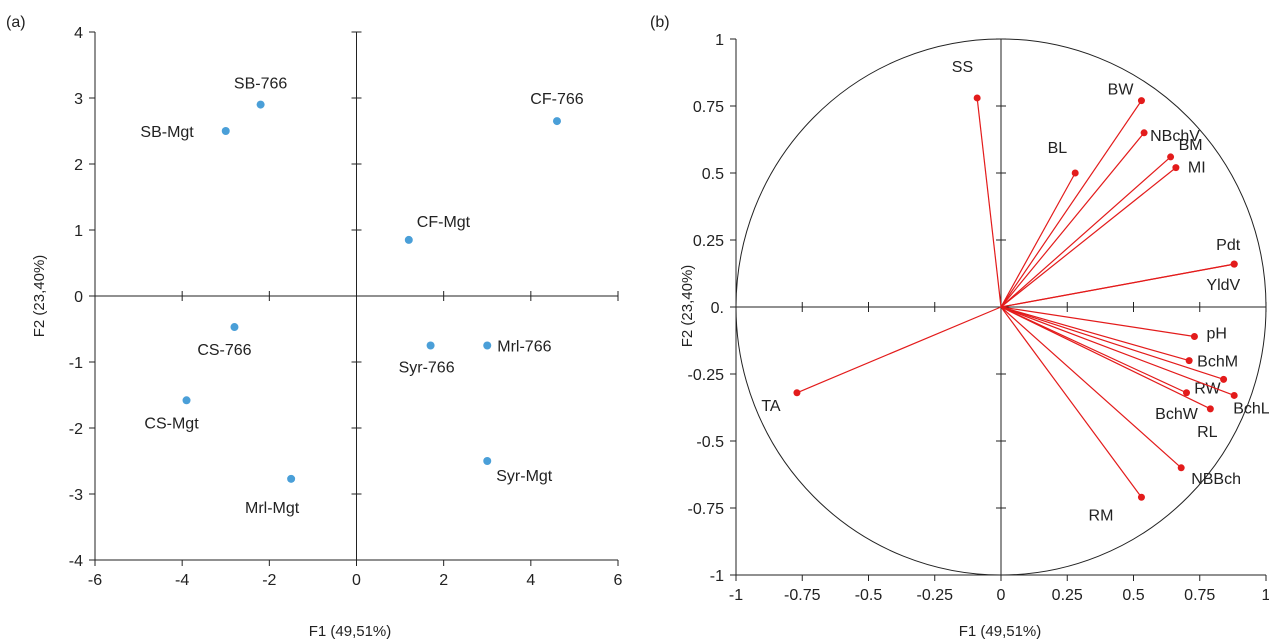 The image size is (1269, 639). I want to click on panel-b-x-tick-label: -0.5, so click(869, 595).